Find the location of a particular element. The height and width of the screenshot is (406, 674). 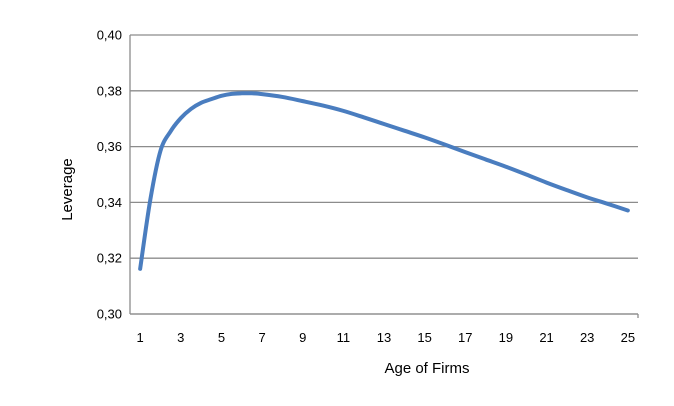

x-tick-label: 19 is located at coordinates (506, 337).